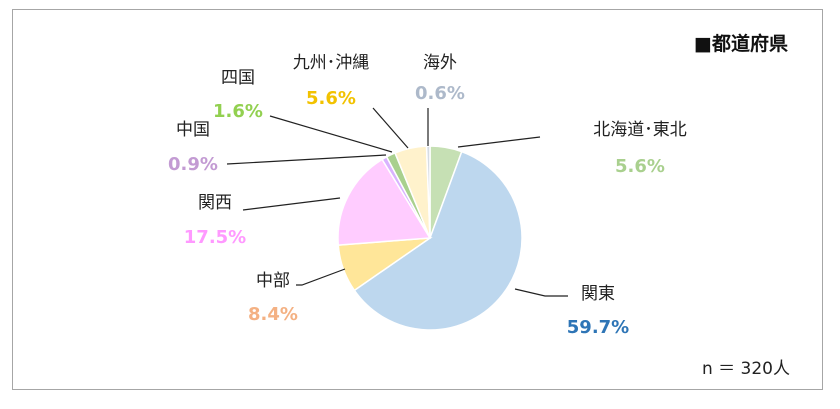  What do you see at coordinates (741, 43) in the screenshot?
I see `chart-title: ■都道府県` at bounding box center [741, 43].